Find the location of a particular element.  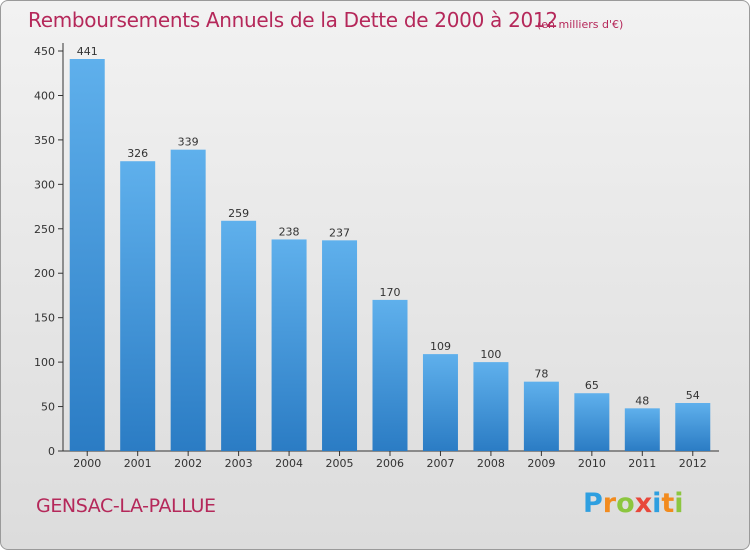

x-tick-label: 2001 is located at coordinates (138, 463).